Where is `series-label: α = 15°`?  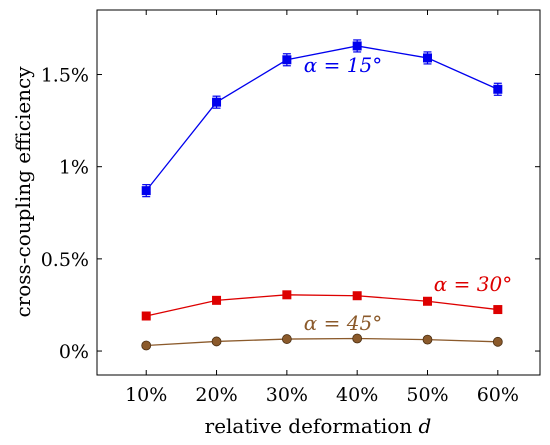 series-label: α = 15° is located at coordinates (343, 65).